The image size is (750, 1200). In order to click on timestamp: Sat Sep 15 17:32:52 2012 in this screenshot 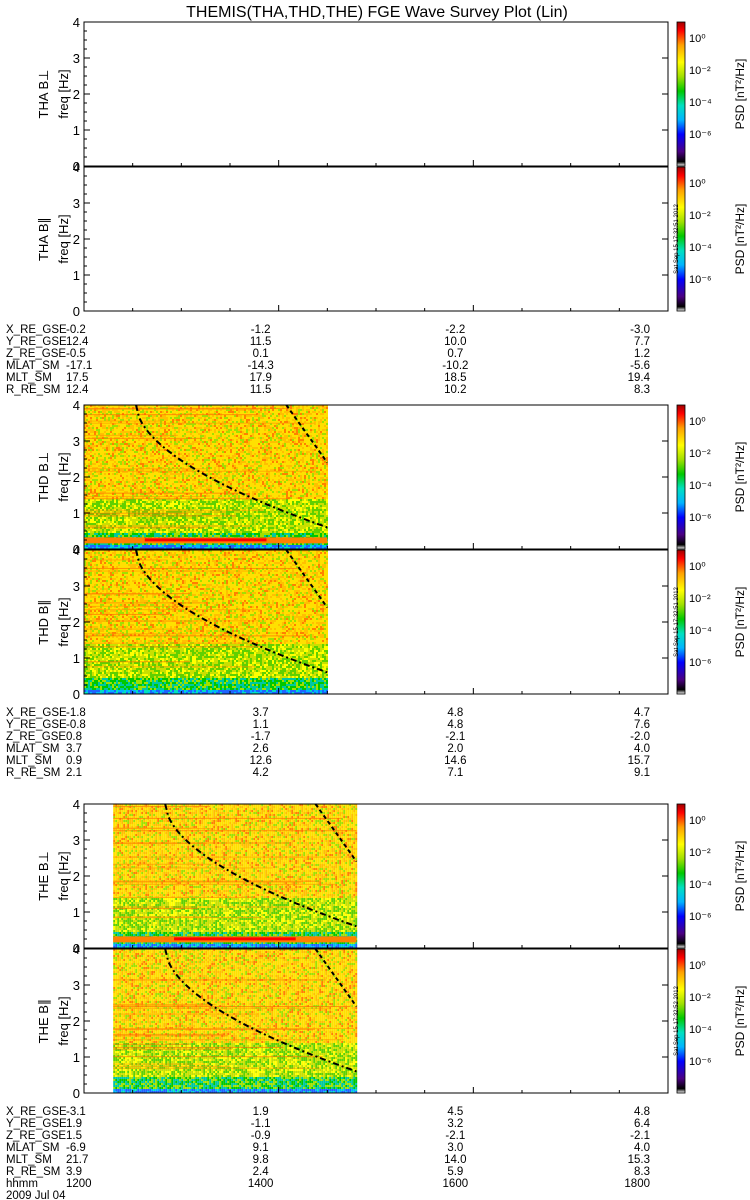, I will do `click(677, 1020)`.